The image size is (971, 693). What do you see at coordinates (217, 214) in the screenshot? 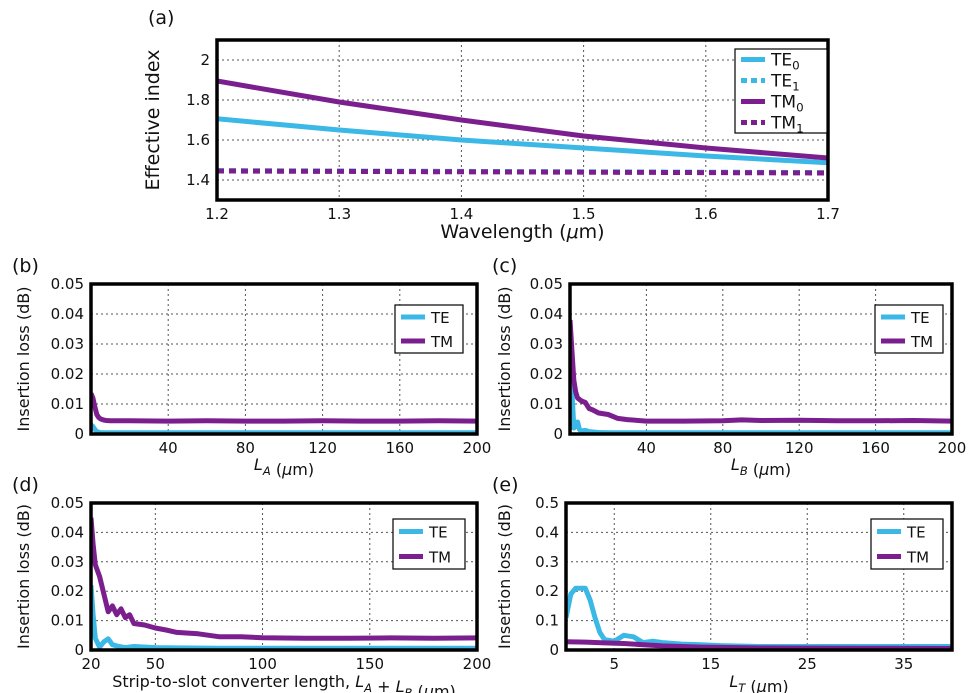
I see `x-tick-label: 1.2` at bounding box center [217, 214].